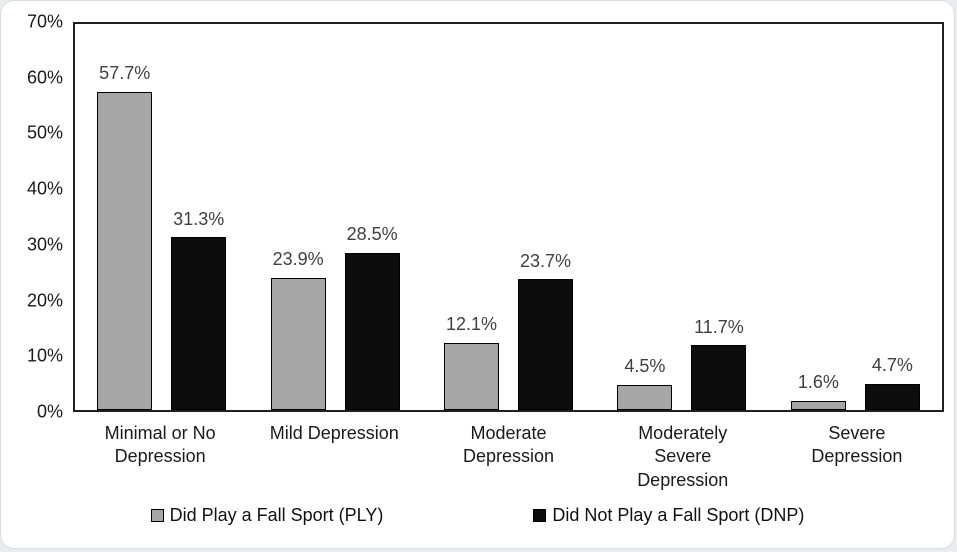 The image size is (957, 552). I want to click on y-tick-label: 70%, so click(44, 21).